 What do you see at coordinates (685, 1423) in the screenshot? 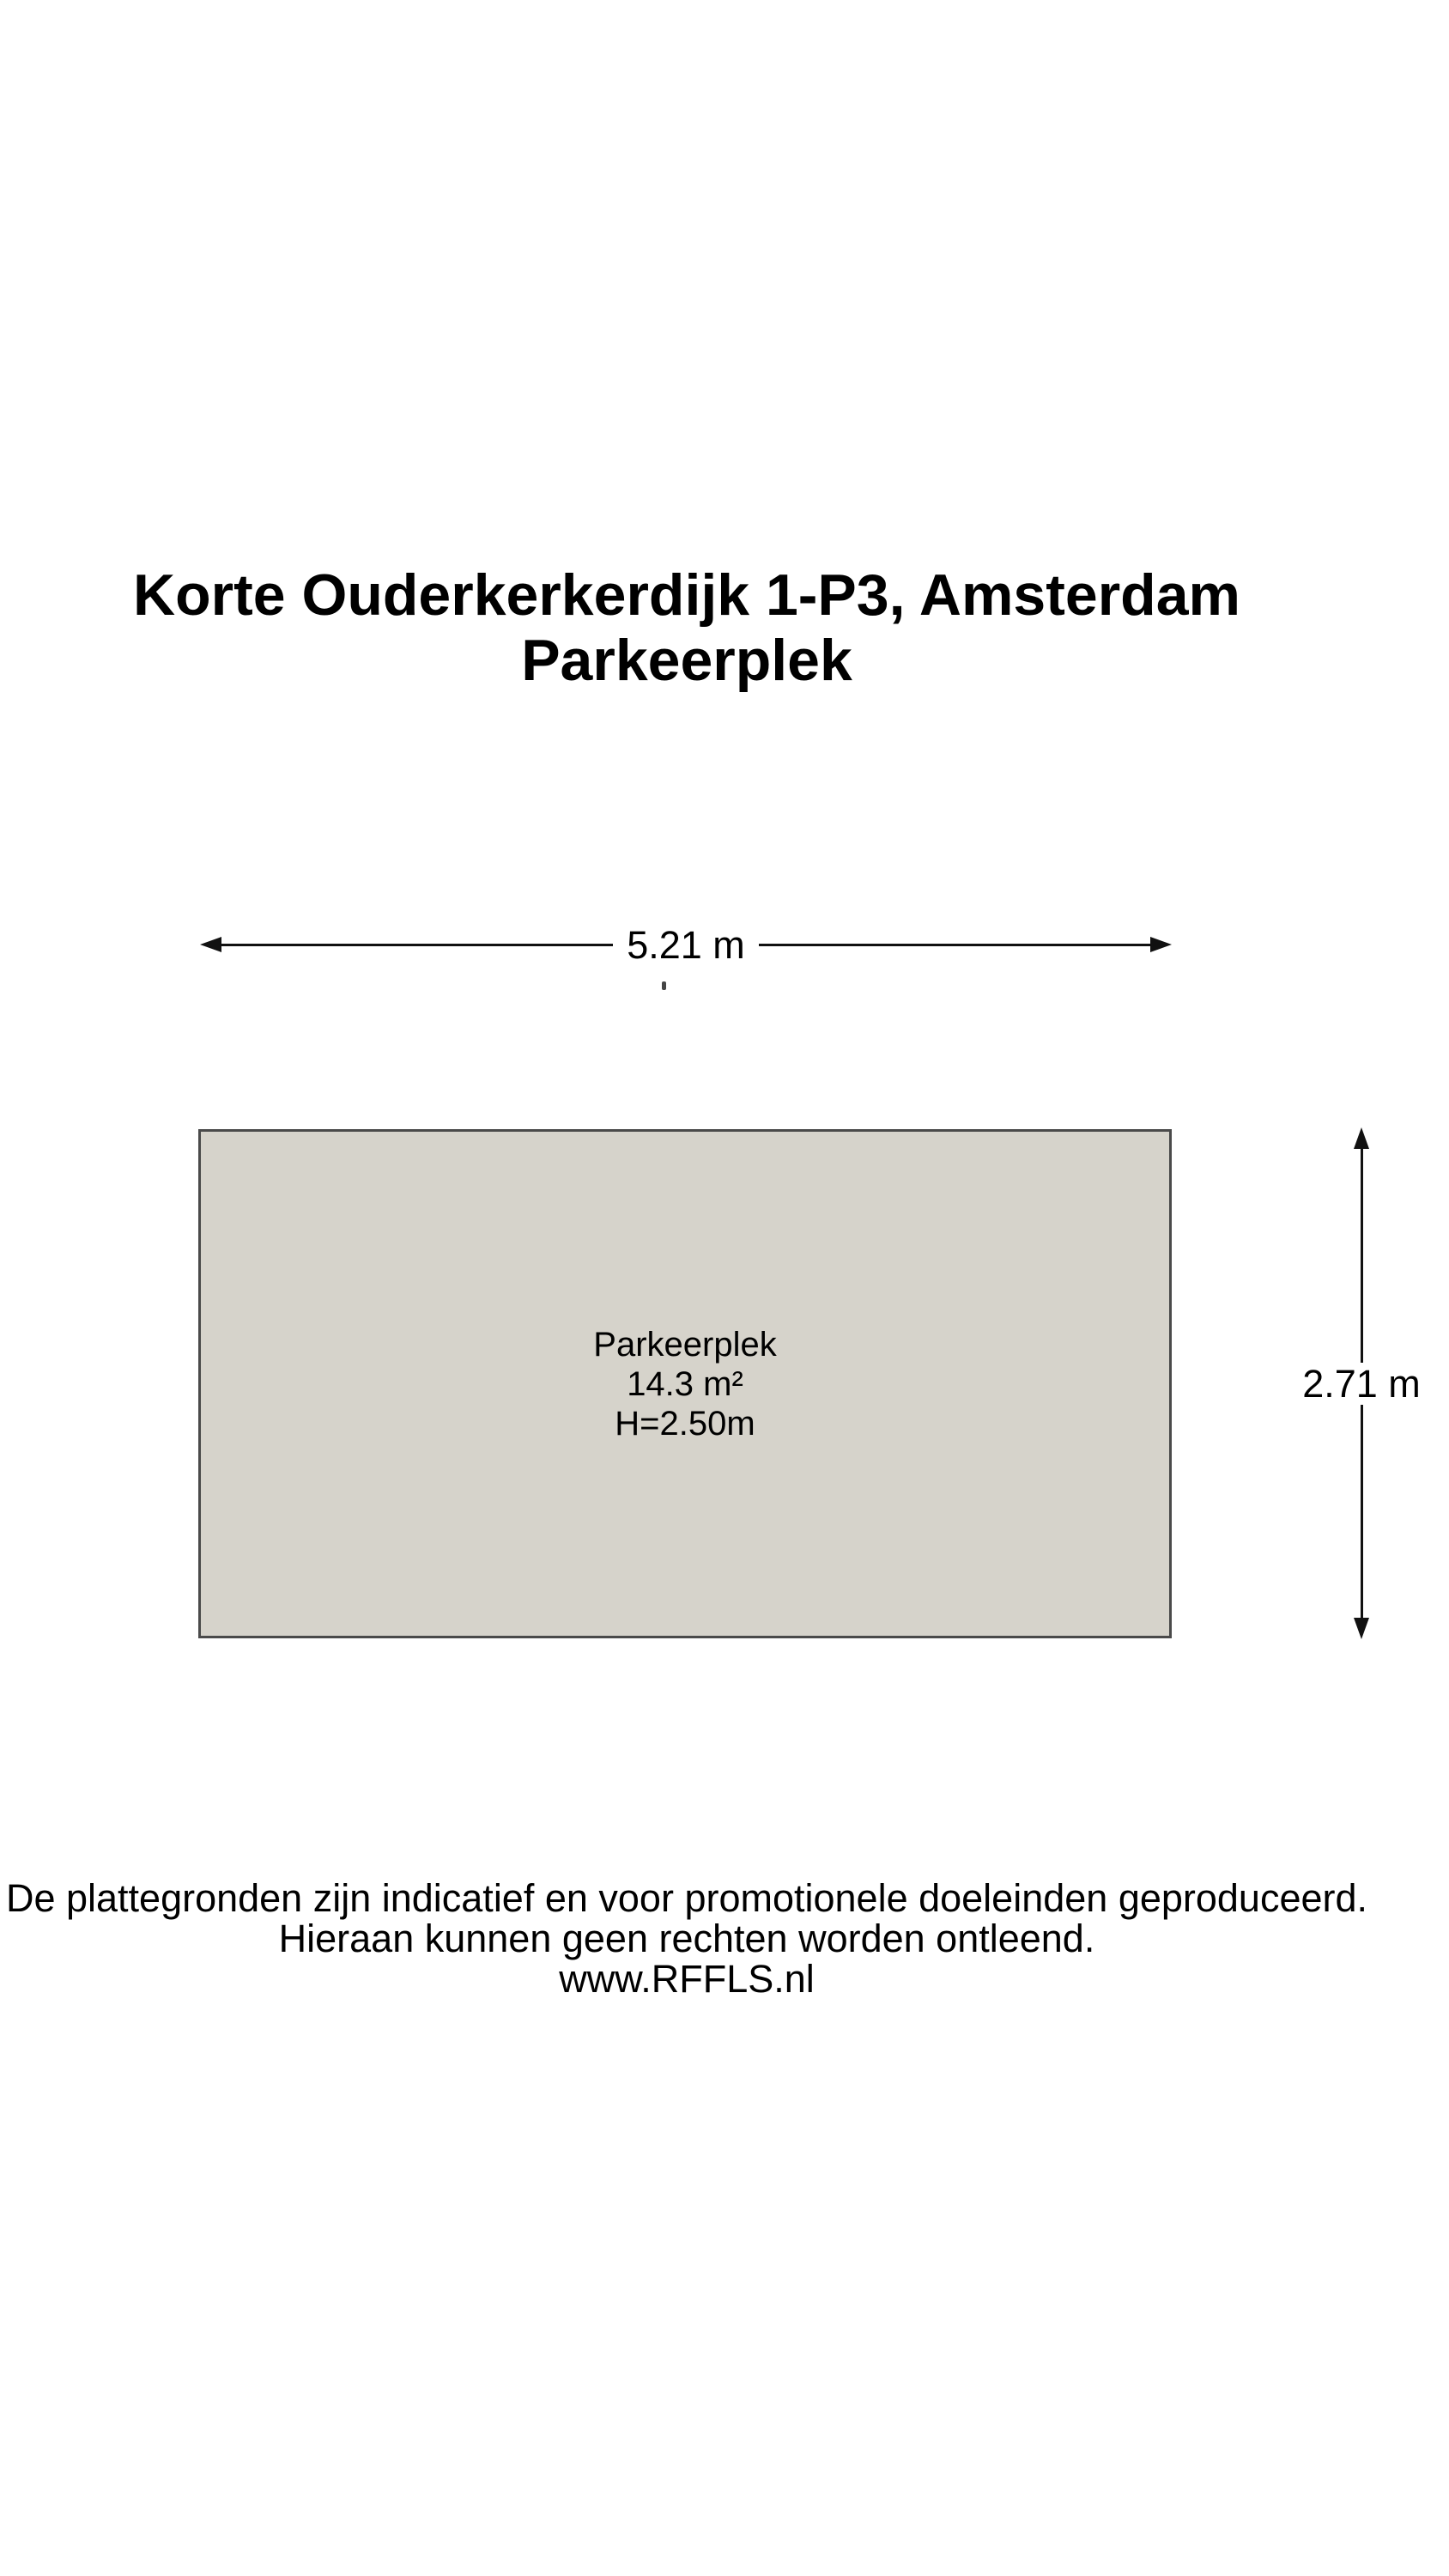
I see `room-ceiling-height: H=2.50m` at bounding box center [685, 1423].